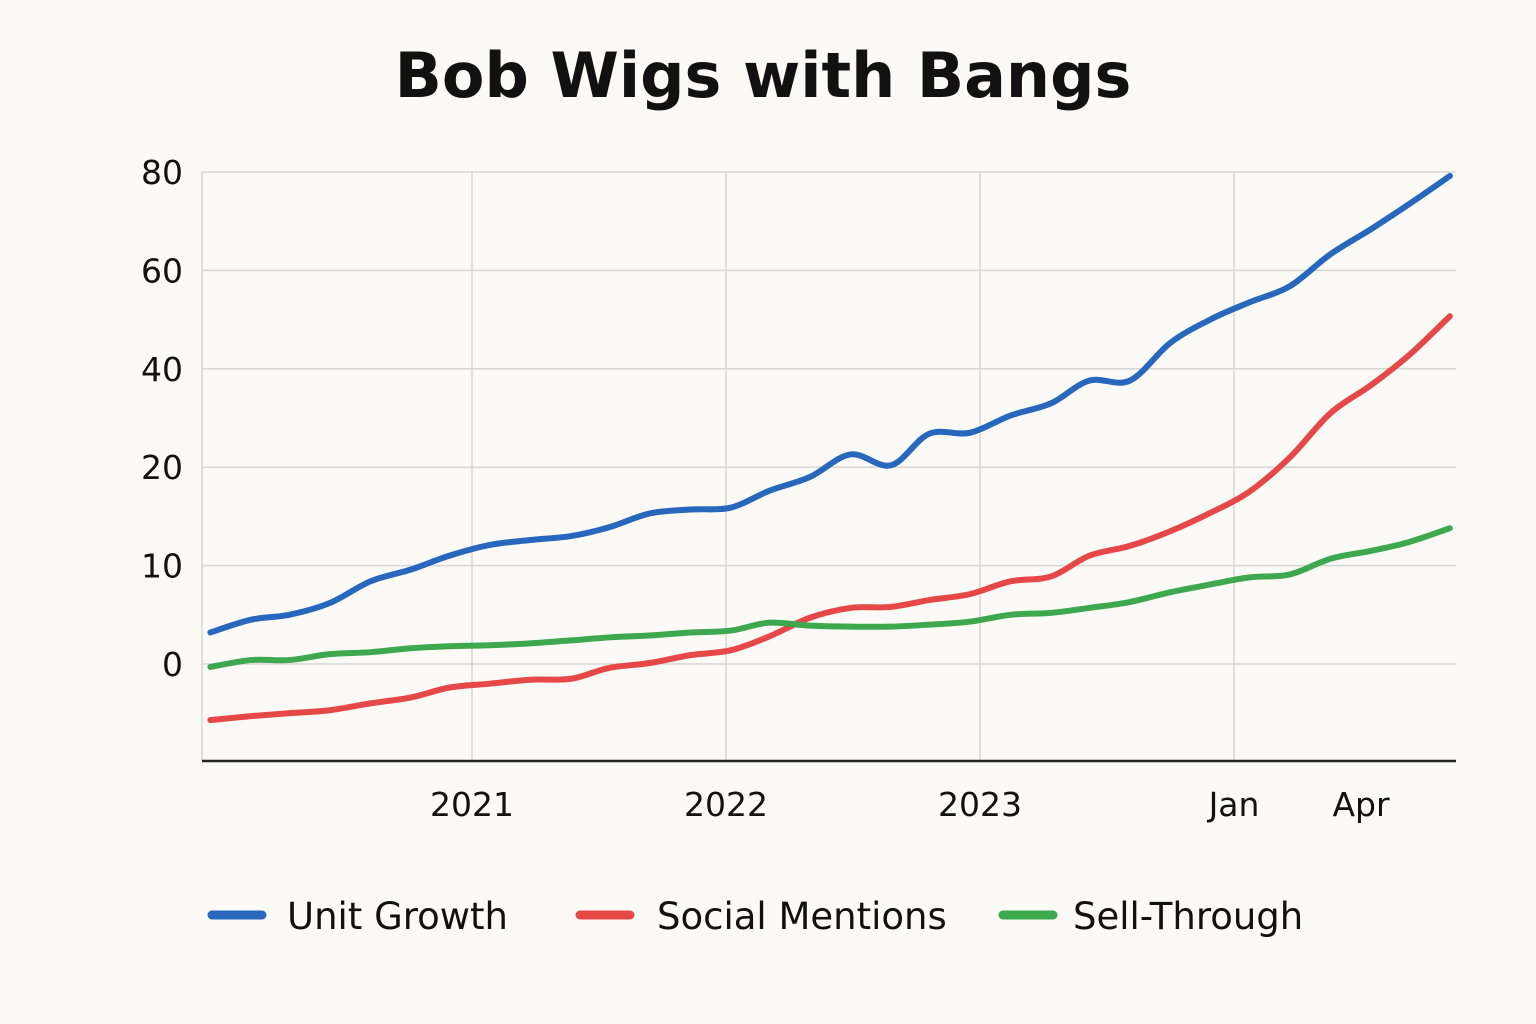  What do you see at coordinates (162, 172) in the screenshot?
I see `y-tick-label: 80` at bounding box center [162, 172].